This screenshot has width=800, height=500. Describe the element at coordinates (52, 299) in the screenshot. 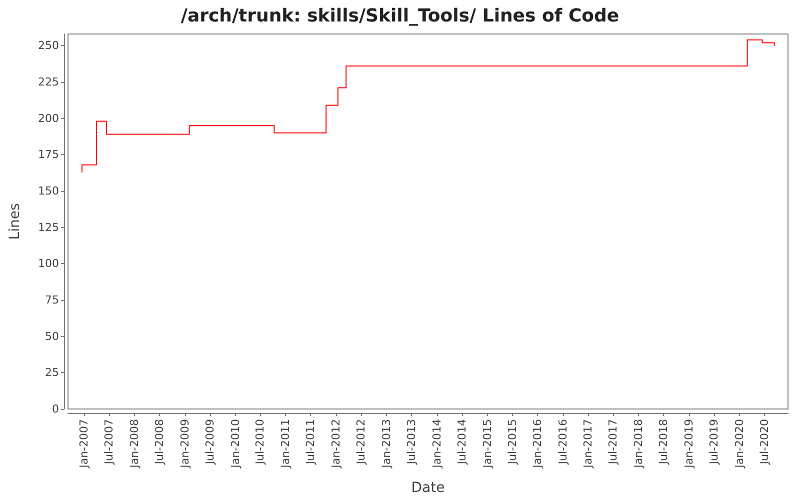

I see `y-tick-label: 75` at that location.